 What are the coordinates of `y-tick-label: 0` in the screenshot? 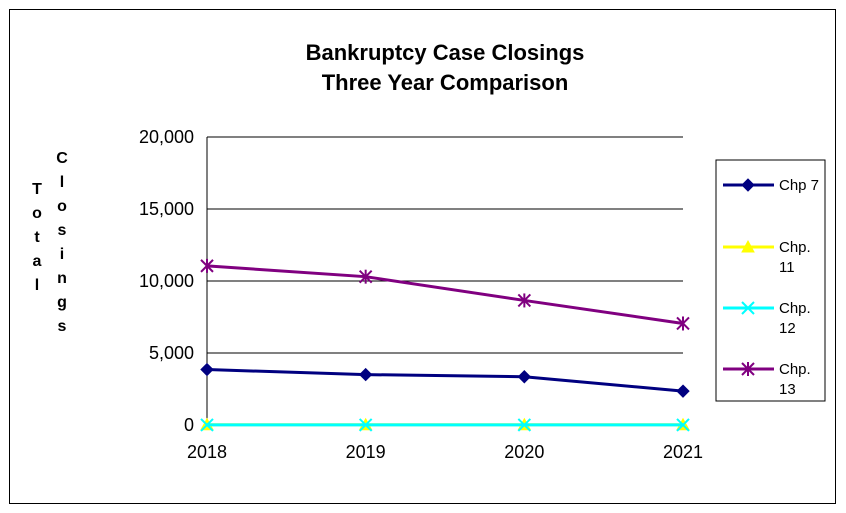 It's located at (189, 425).